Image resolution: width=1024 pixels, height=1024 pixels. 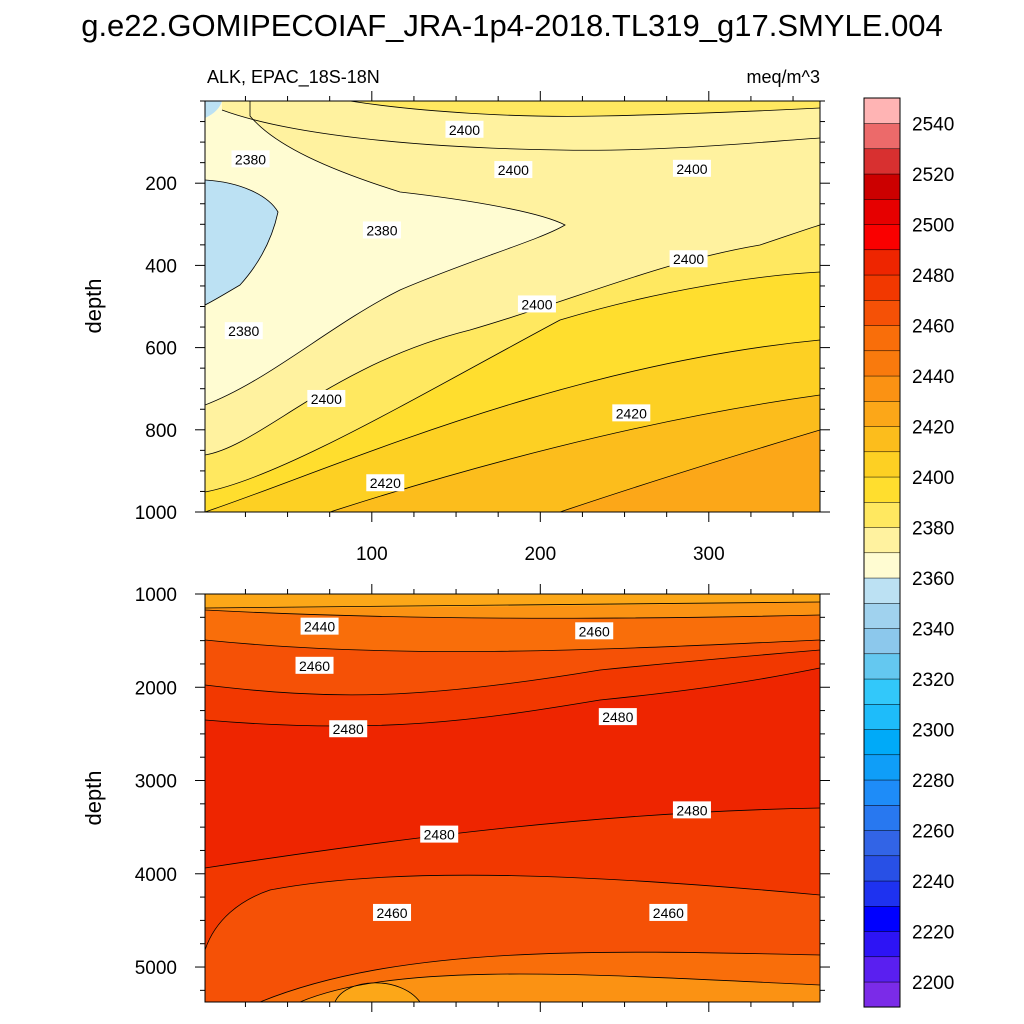 What do you see at coordinates (156, 688) in the screenshot?
I see `y-tick-label: 2000` at bounding box center [156, 688].